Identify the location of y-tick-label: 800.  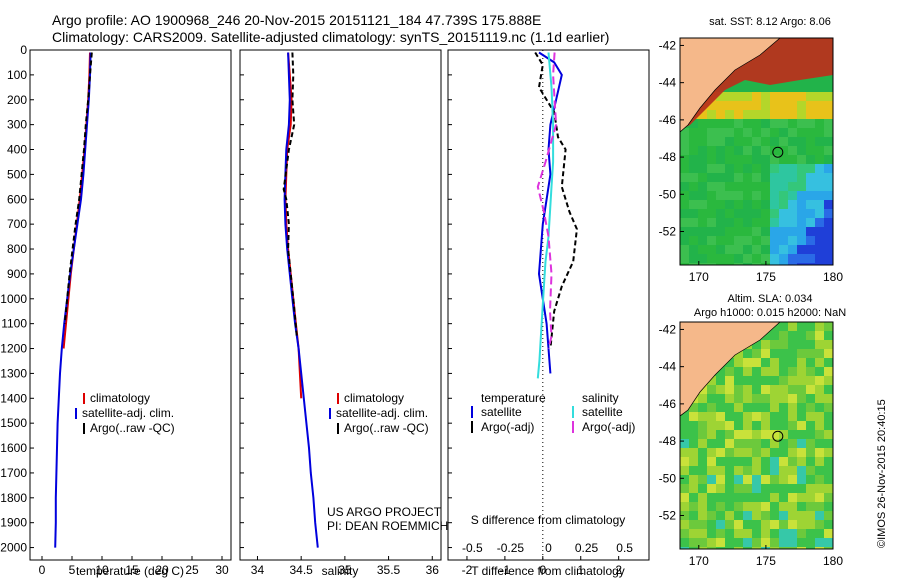
(17, 249).